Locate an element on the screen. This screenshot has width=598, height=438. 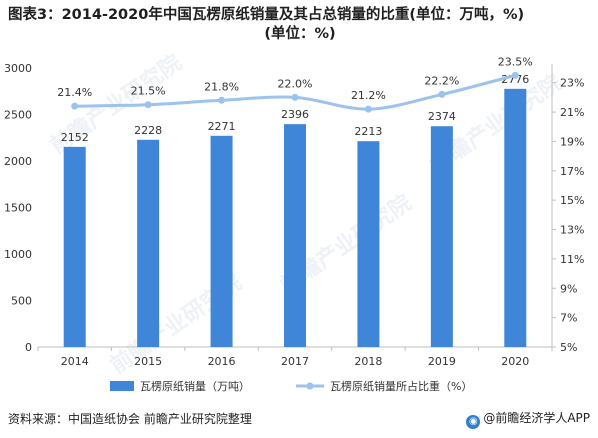
right-tick-label: 9% is located at coordinates (568, 288).